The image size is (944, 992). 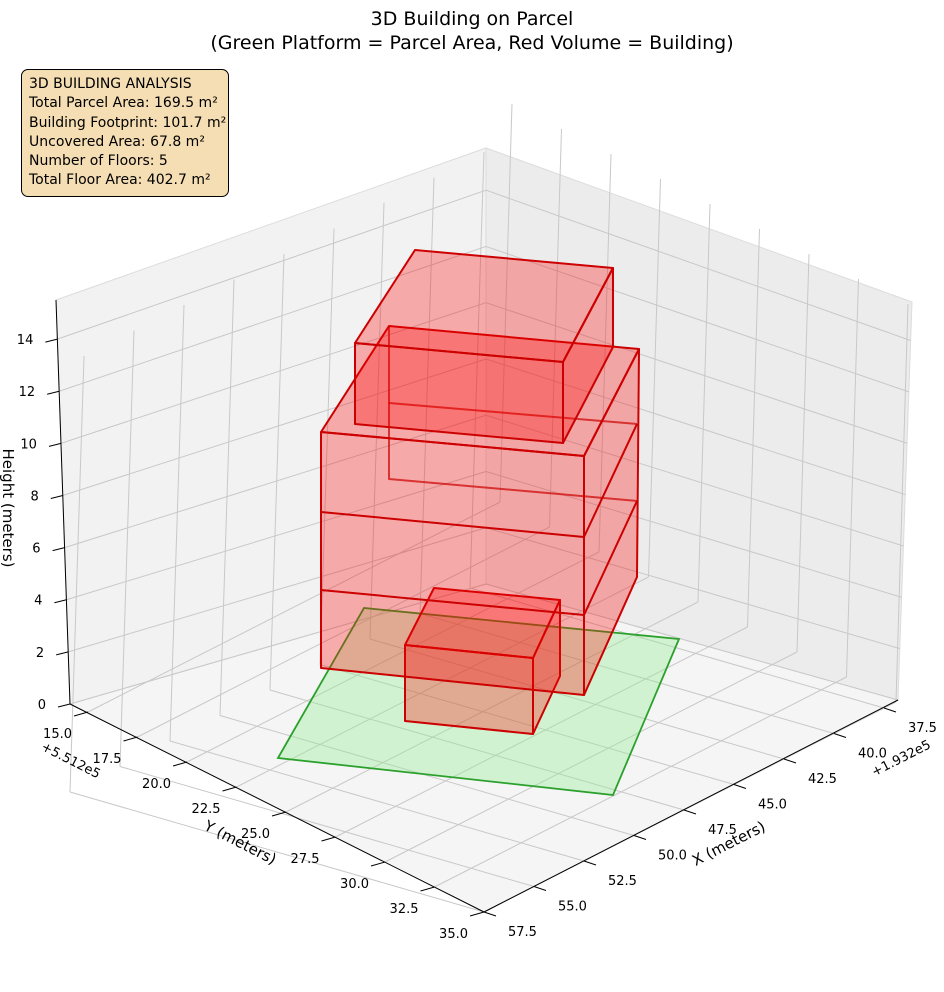 I want to click on x-tick-label: 45.0, so click(x=772, y=805).